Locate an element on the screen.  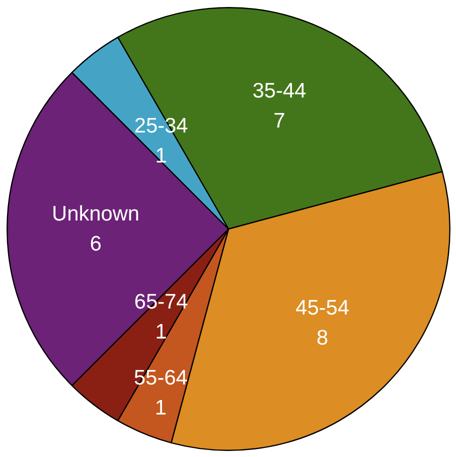
slice-label: Unknown is located at coordinates (96, 214).